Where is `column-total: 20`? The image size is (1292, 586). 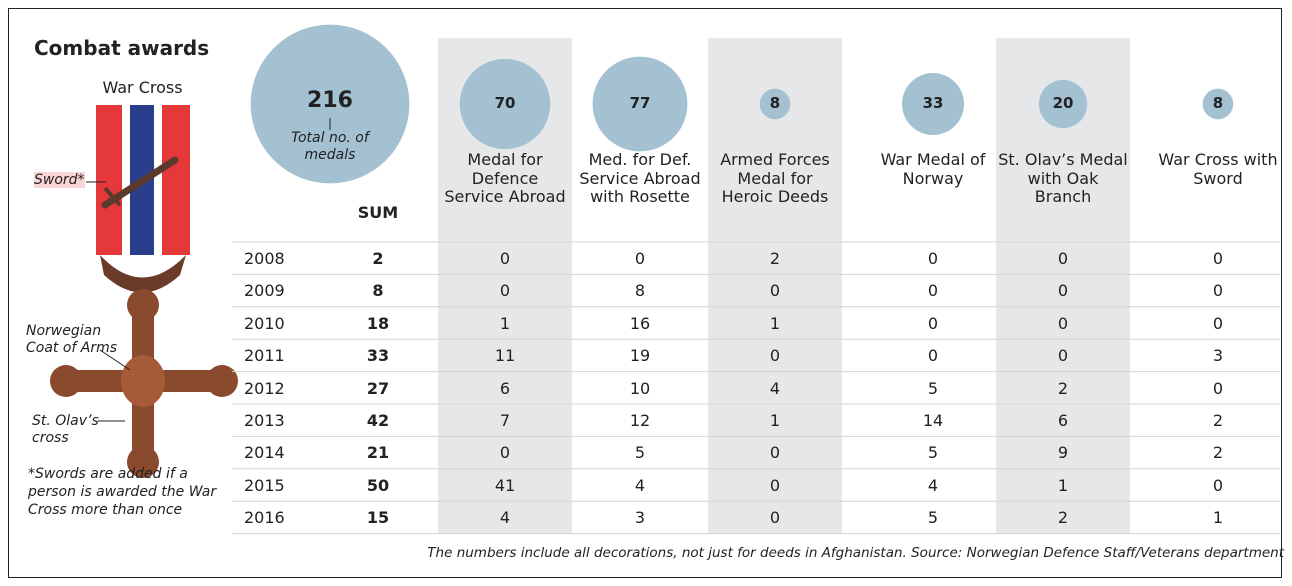
column-total: 20 is located at coordinates (1063, 103).